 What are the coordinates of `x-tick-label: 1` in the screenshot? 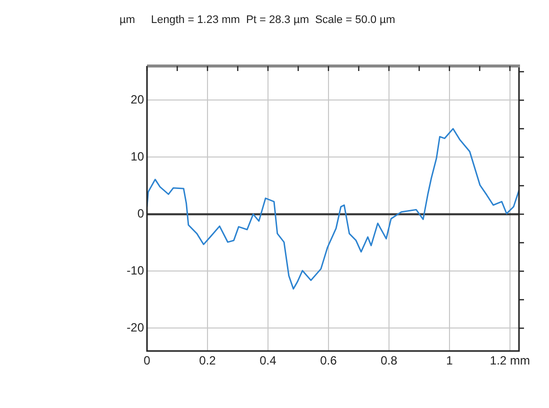 It's located at (450, 361).